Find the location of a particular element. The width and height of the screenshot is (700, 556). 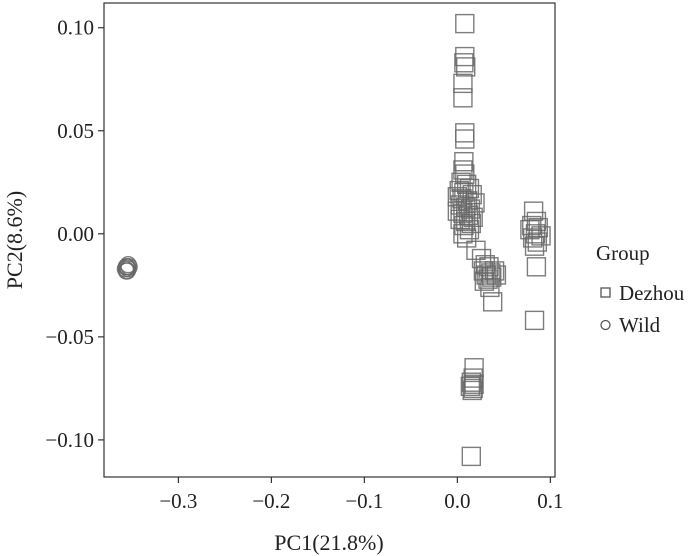

y-tick-label: −0.05 is located at coordinates (69, 337).